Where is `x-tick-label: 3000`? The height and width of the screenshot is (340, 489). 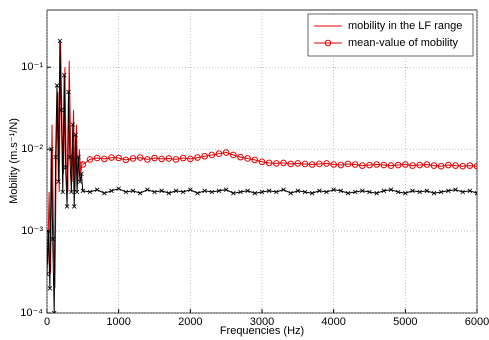 x-tick-label: 3000 is located at coordinates (262, 322).